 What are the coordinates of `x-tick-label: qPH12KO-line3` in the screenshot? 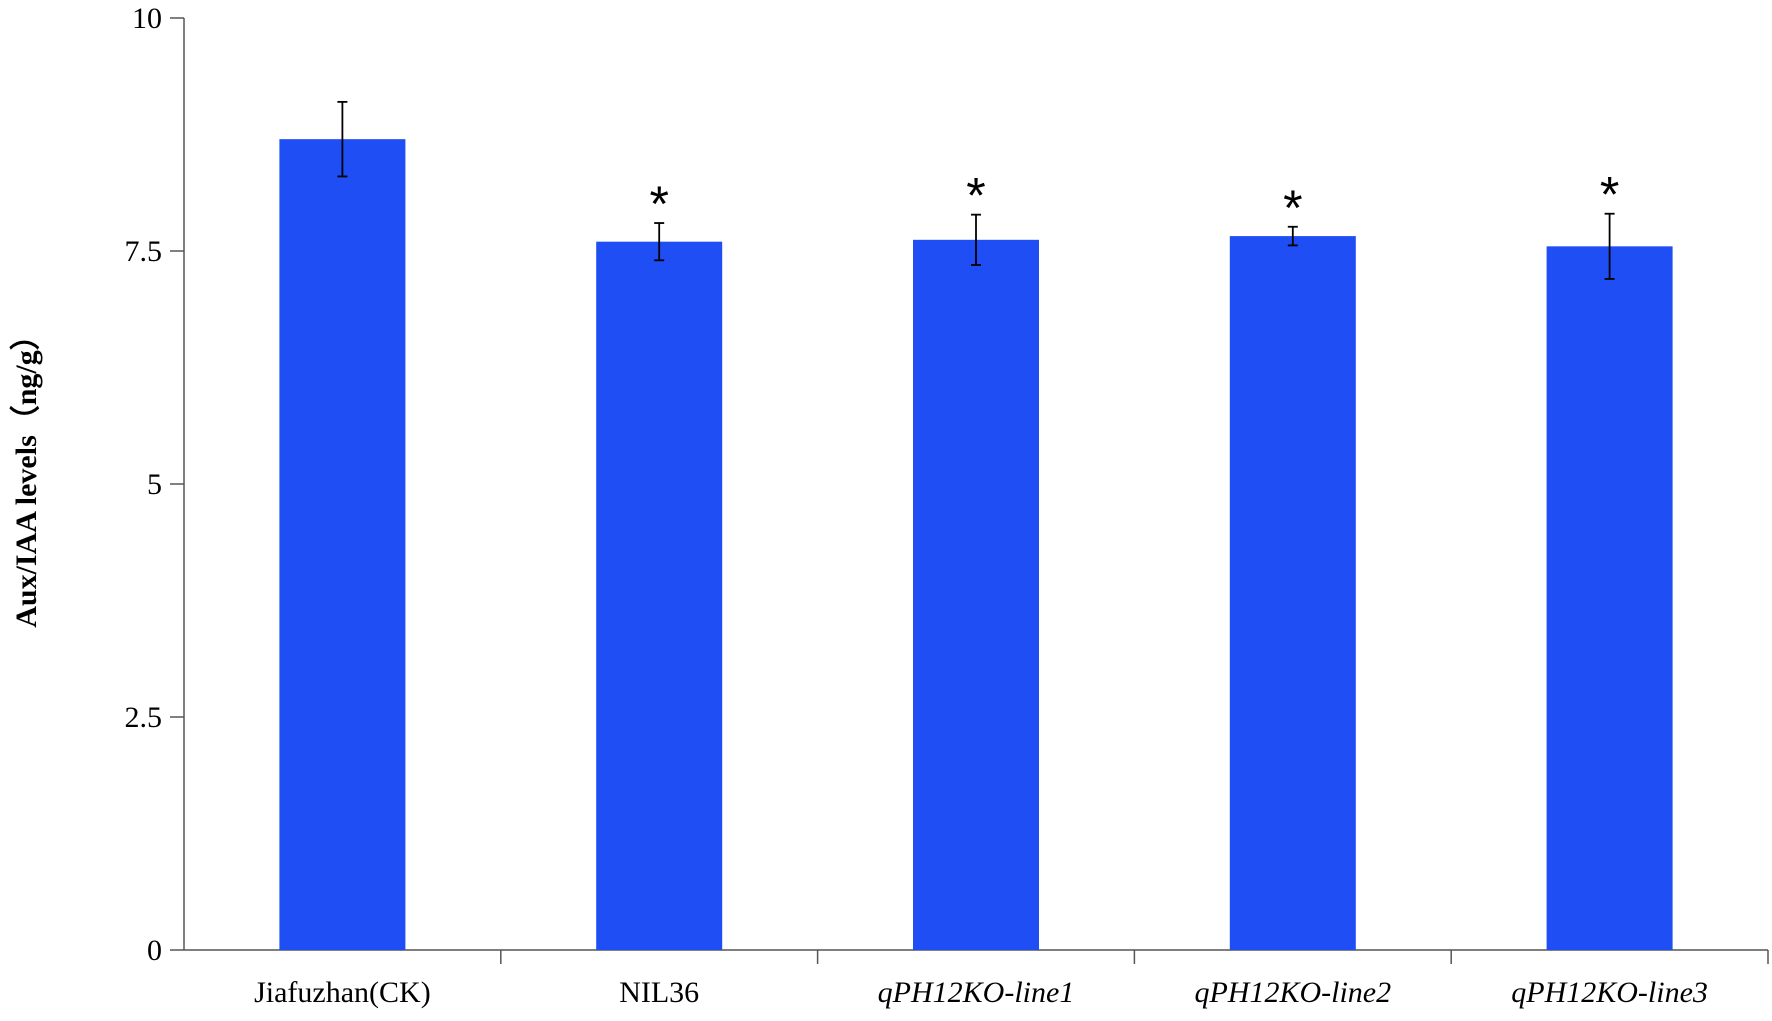 It's located at (1609, 992).